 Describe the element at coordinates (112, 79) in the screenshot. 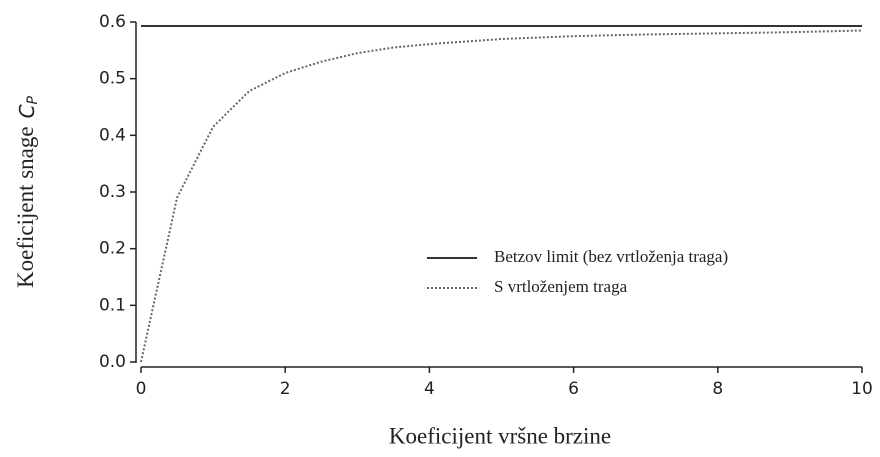

I see `y-tick-label: 0.5` at that location.